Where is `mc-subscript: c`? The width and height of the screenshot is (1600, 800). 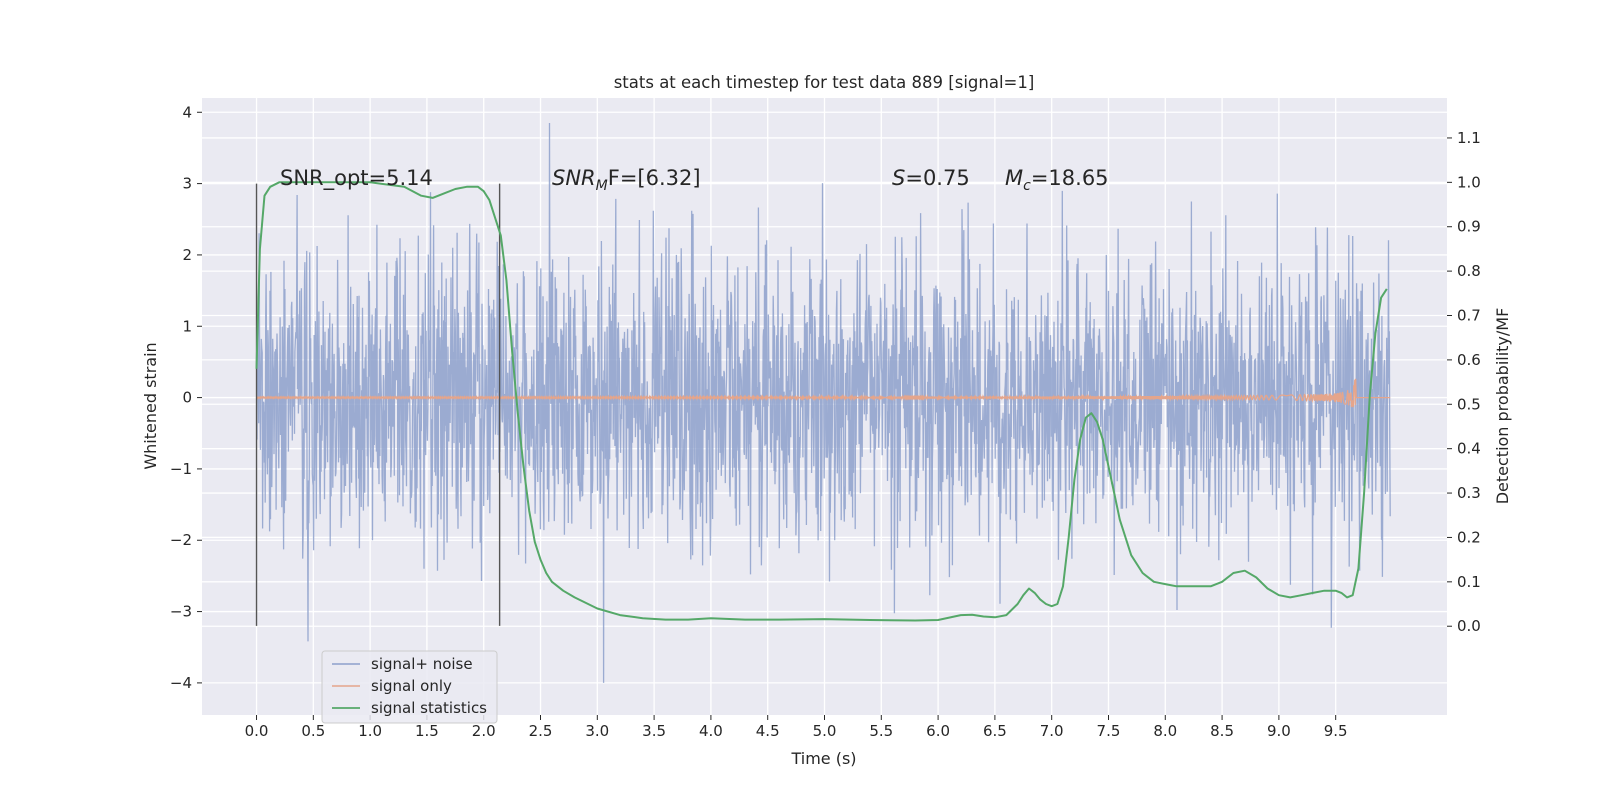
mc-subscript: c is located at coordinates (1027, 186).